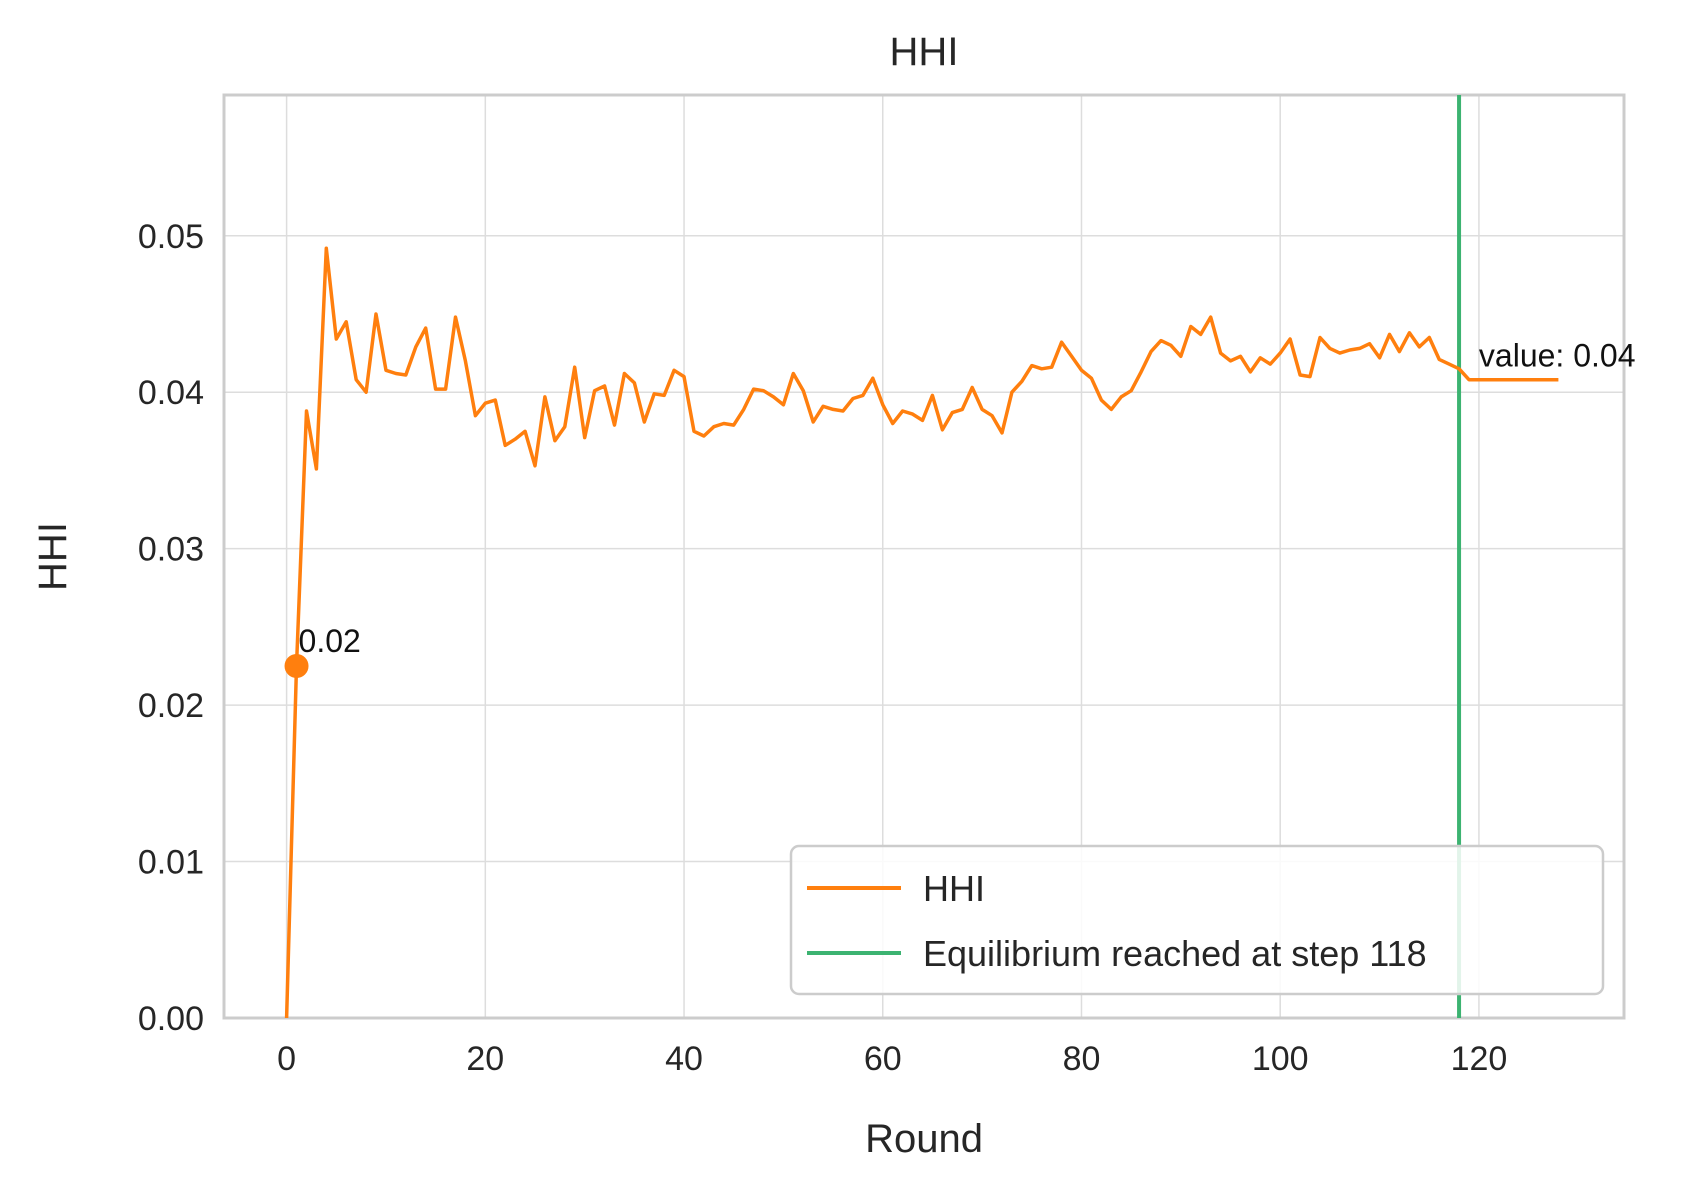 The image size is (1707, 1190). I want to click on y-axis-label: HHI, so click(53, 556).